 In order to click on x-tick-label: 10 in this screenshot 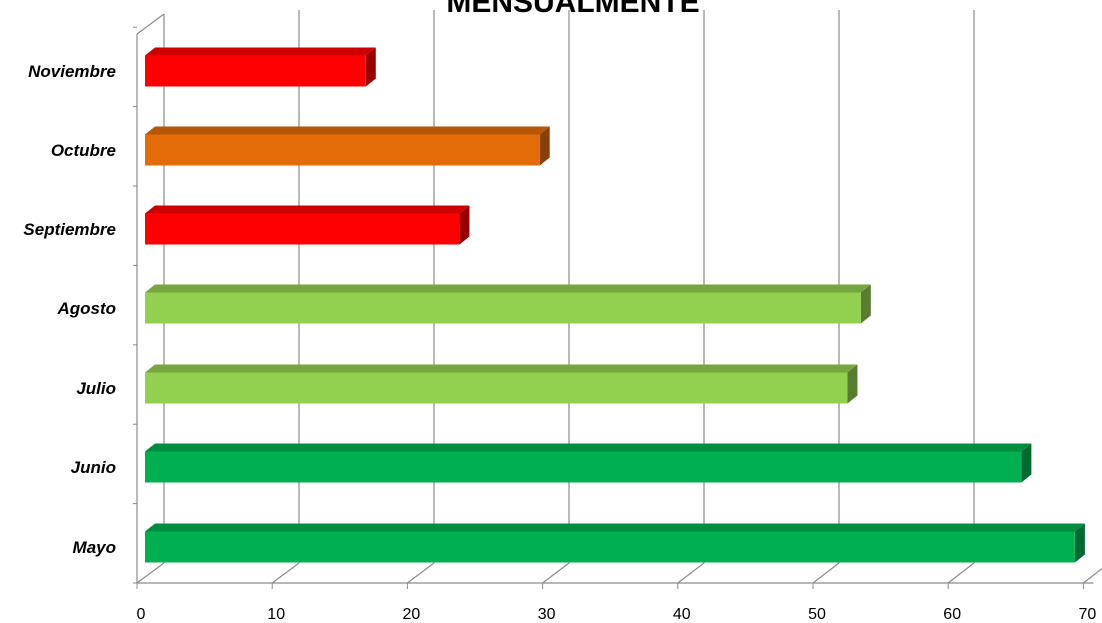, I will do `click(276, 614)`.